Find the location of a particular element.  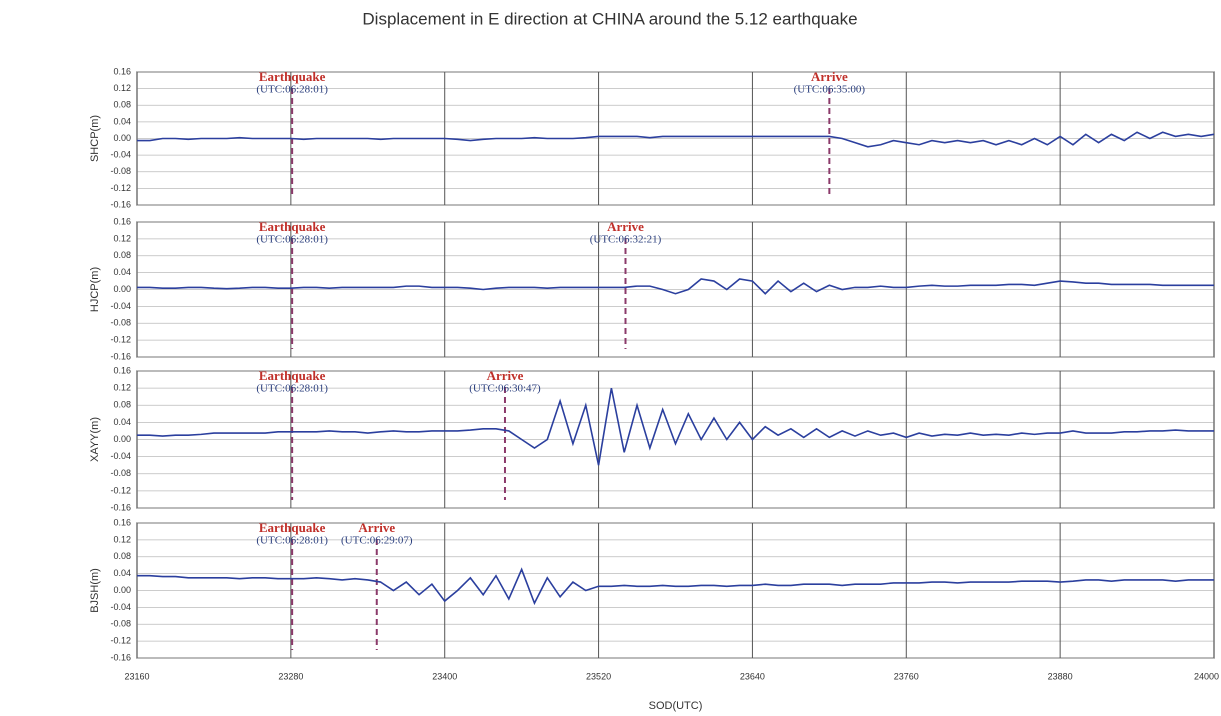

x-tick-label: 23280 is located at coordinates (290, 676).